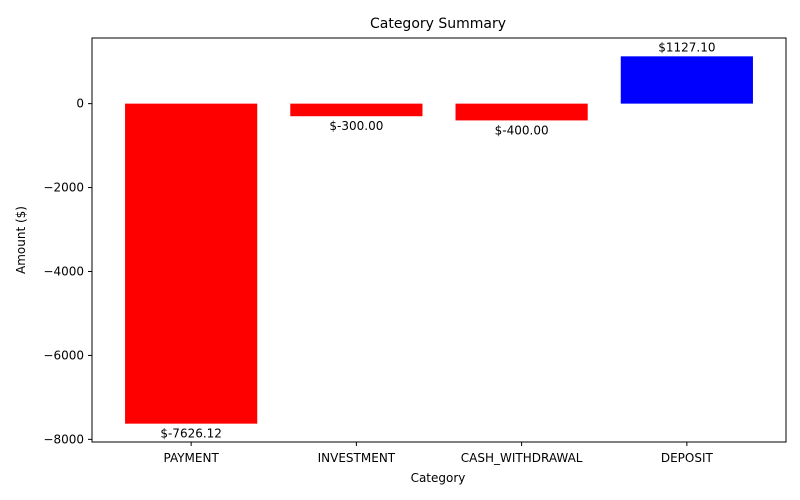 The width and height of the screenshot is (800, 500). Describe the element at coordinates (80, 104) in the screenshot. I see `y-tick-label: 0` at that location.